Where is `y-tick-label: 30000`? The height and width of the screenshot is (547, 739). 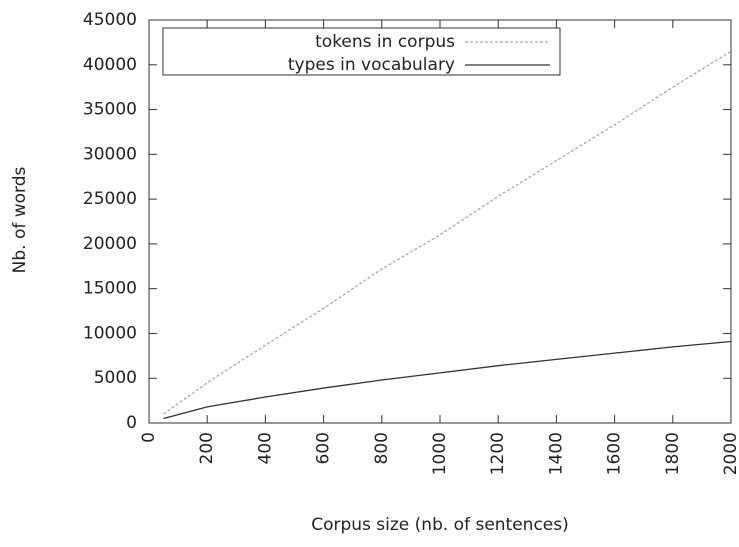 y-tick-label: 30000 is located at coordinates (110, 154).